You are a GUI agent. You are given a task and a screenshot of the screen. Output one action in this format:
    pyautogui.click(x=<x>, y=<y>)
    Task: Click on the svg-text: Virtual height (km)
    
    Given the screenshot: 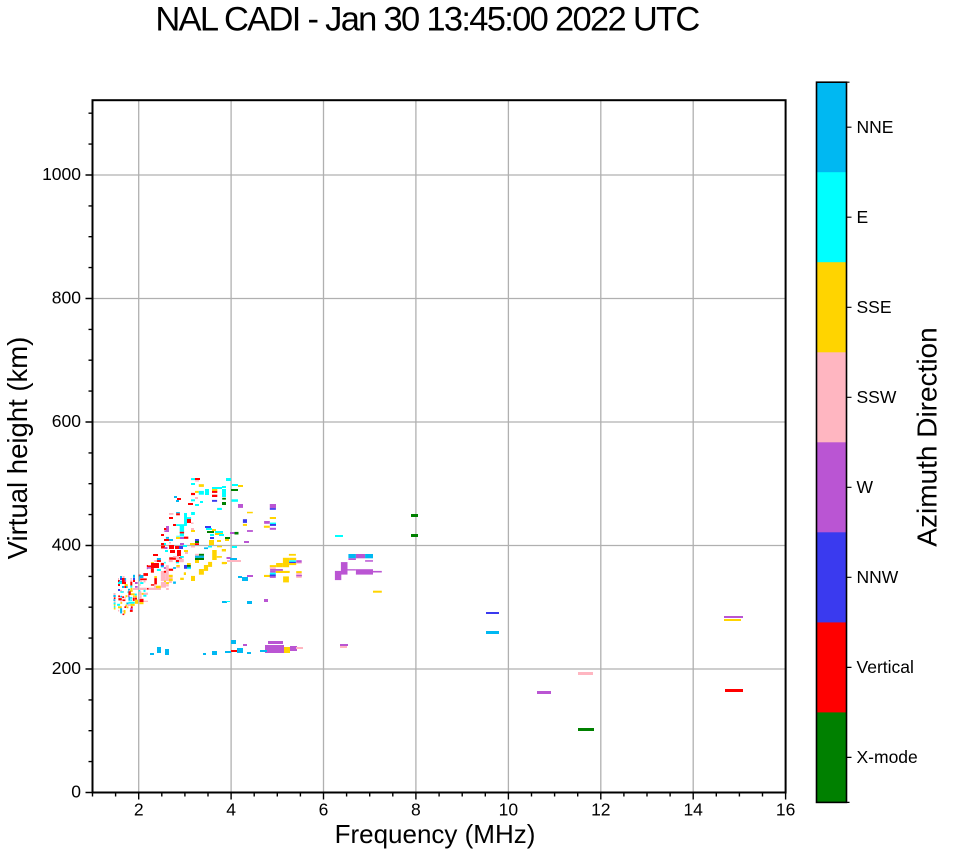 What is the action you would take?
    pyautogui.click(x=17, y=448)
    